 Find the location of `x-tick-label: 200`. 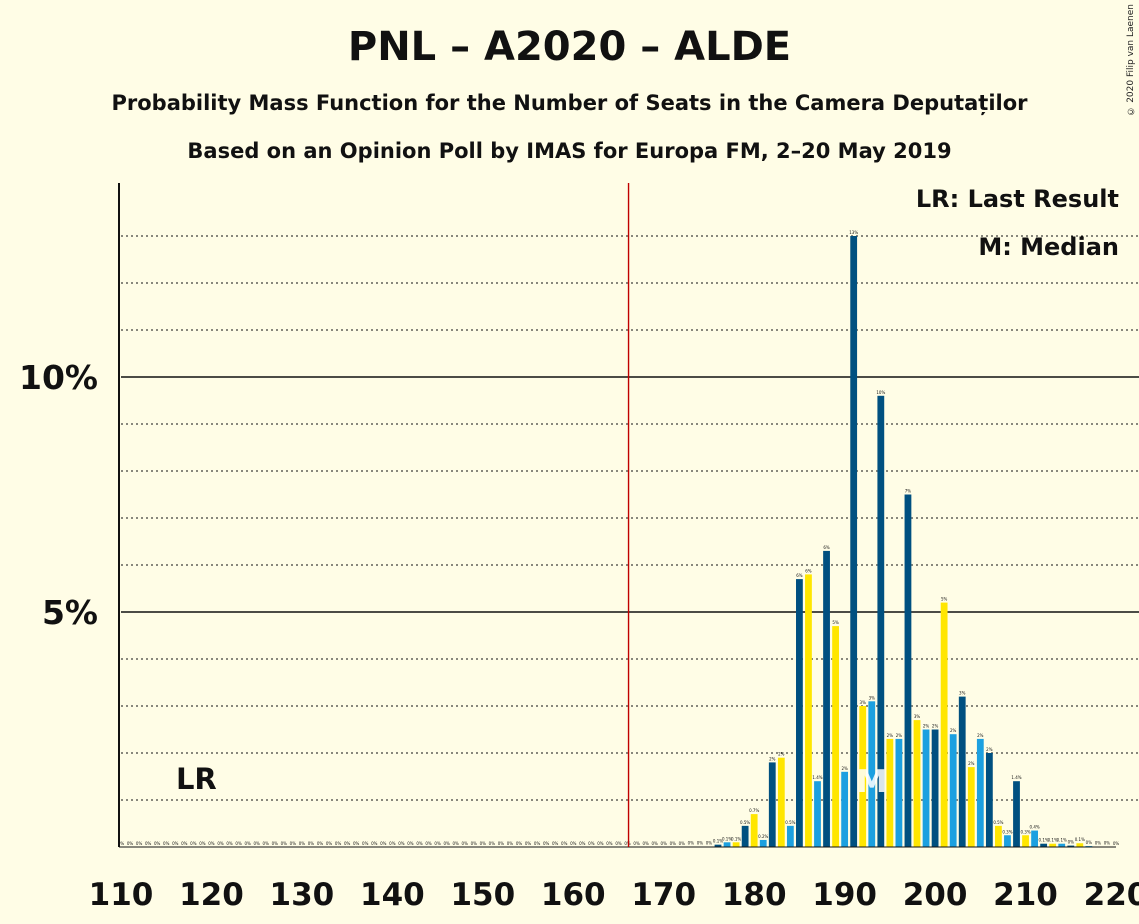

x-tick-label: 200 is located at coordinates (935, 895).